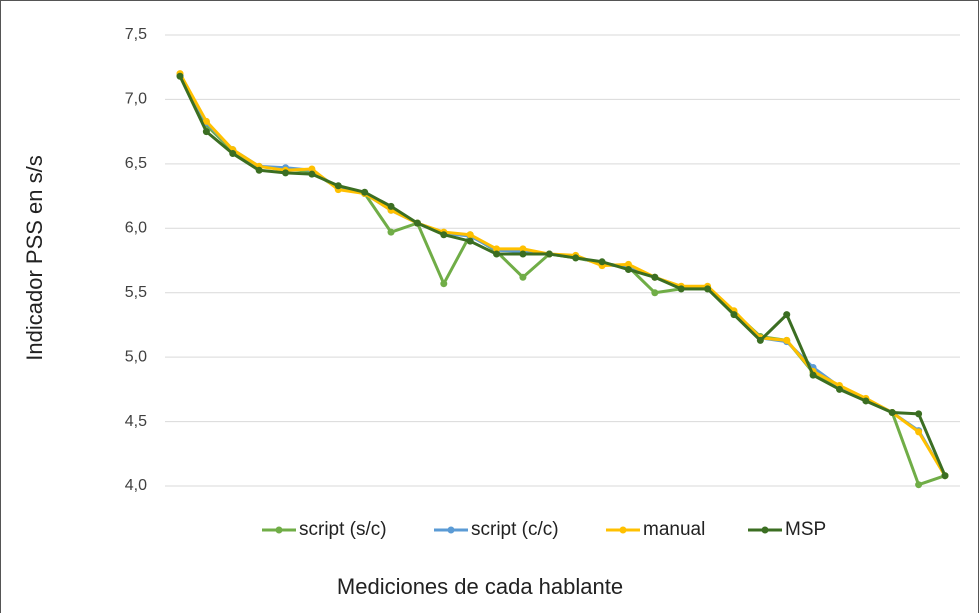 The image size is (979, 613). I want to click on y-tick-label: 5,0, so click(136, 356).